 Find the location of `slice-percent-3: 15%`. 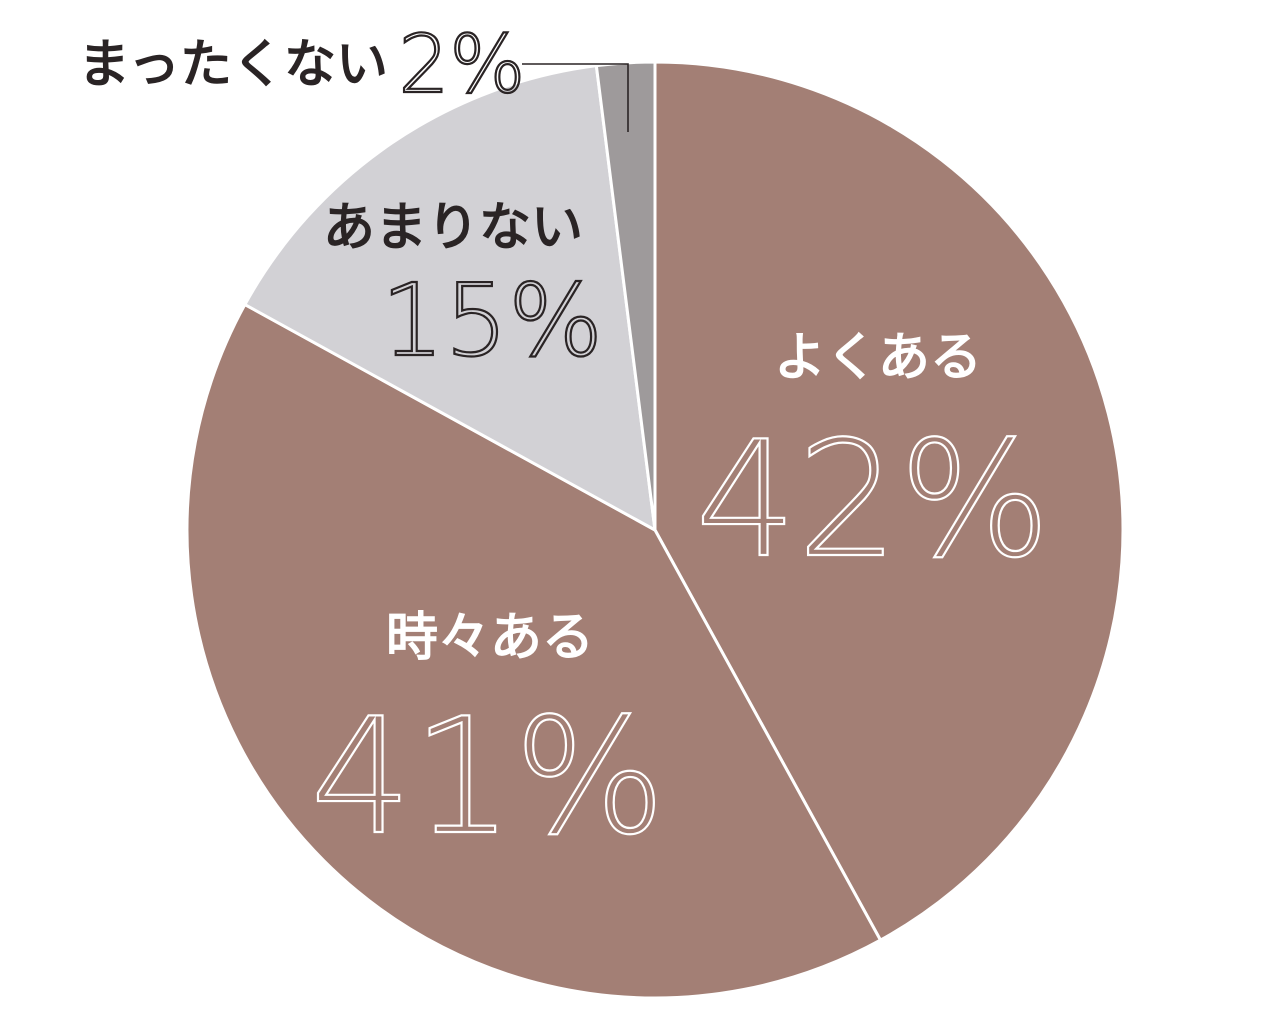

slice-percent-3: 15% is located at coordinates (492, 320).